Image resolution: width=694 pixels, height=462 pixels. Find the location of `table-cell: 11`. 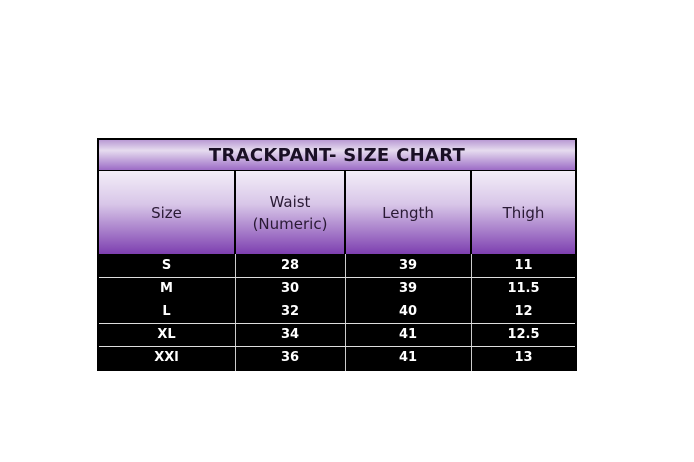

table-cell: 11 is located at coordinates (523, 265).